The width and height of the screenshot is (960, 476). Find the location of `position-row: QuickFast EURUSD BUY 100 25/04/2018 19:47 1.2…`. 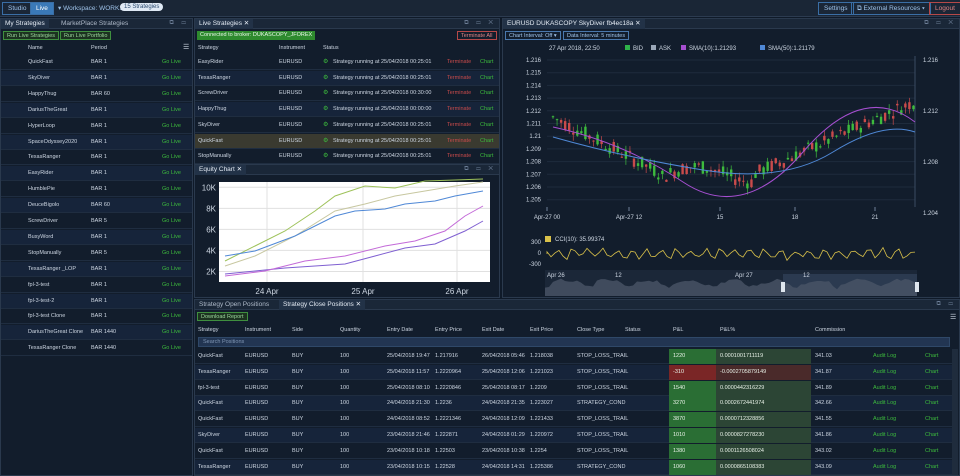

position-row: QuickFast EURUSD BUY 100 25/04/2018 19:47 1.2… is located at coordinates (574, 356).